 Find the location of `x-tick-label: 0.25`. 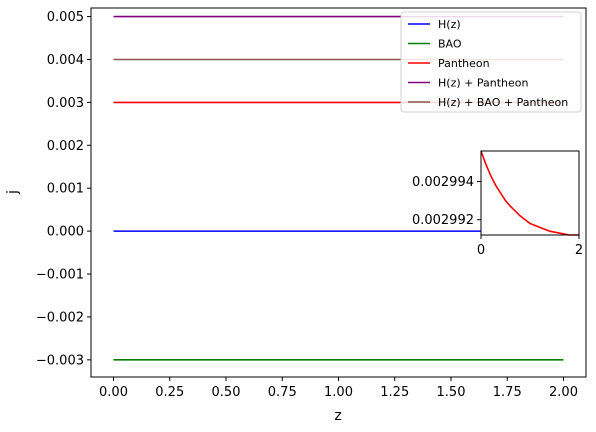

x-tick-label: 0.25 is located at coordinates (169, 392).